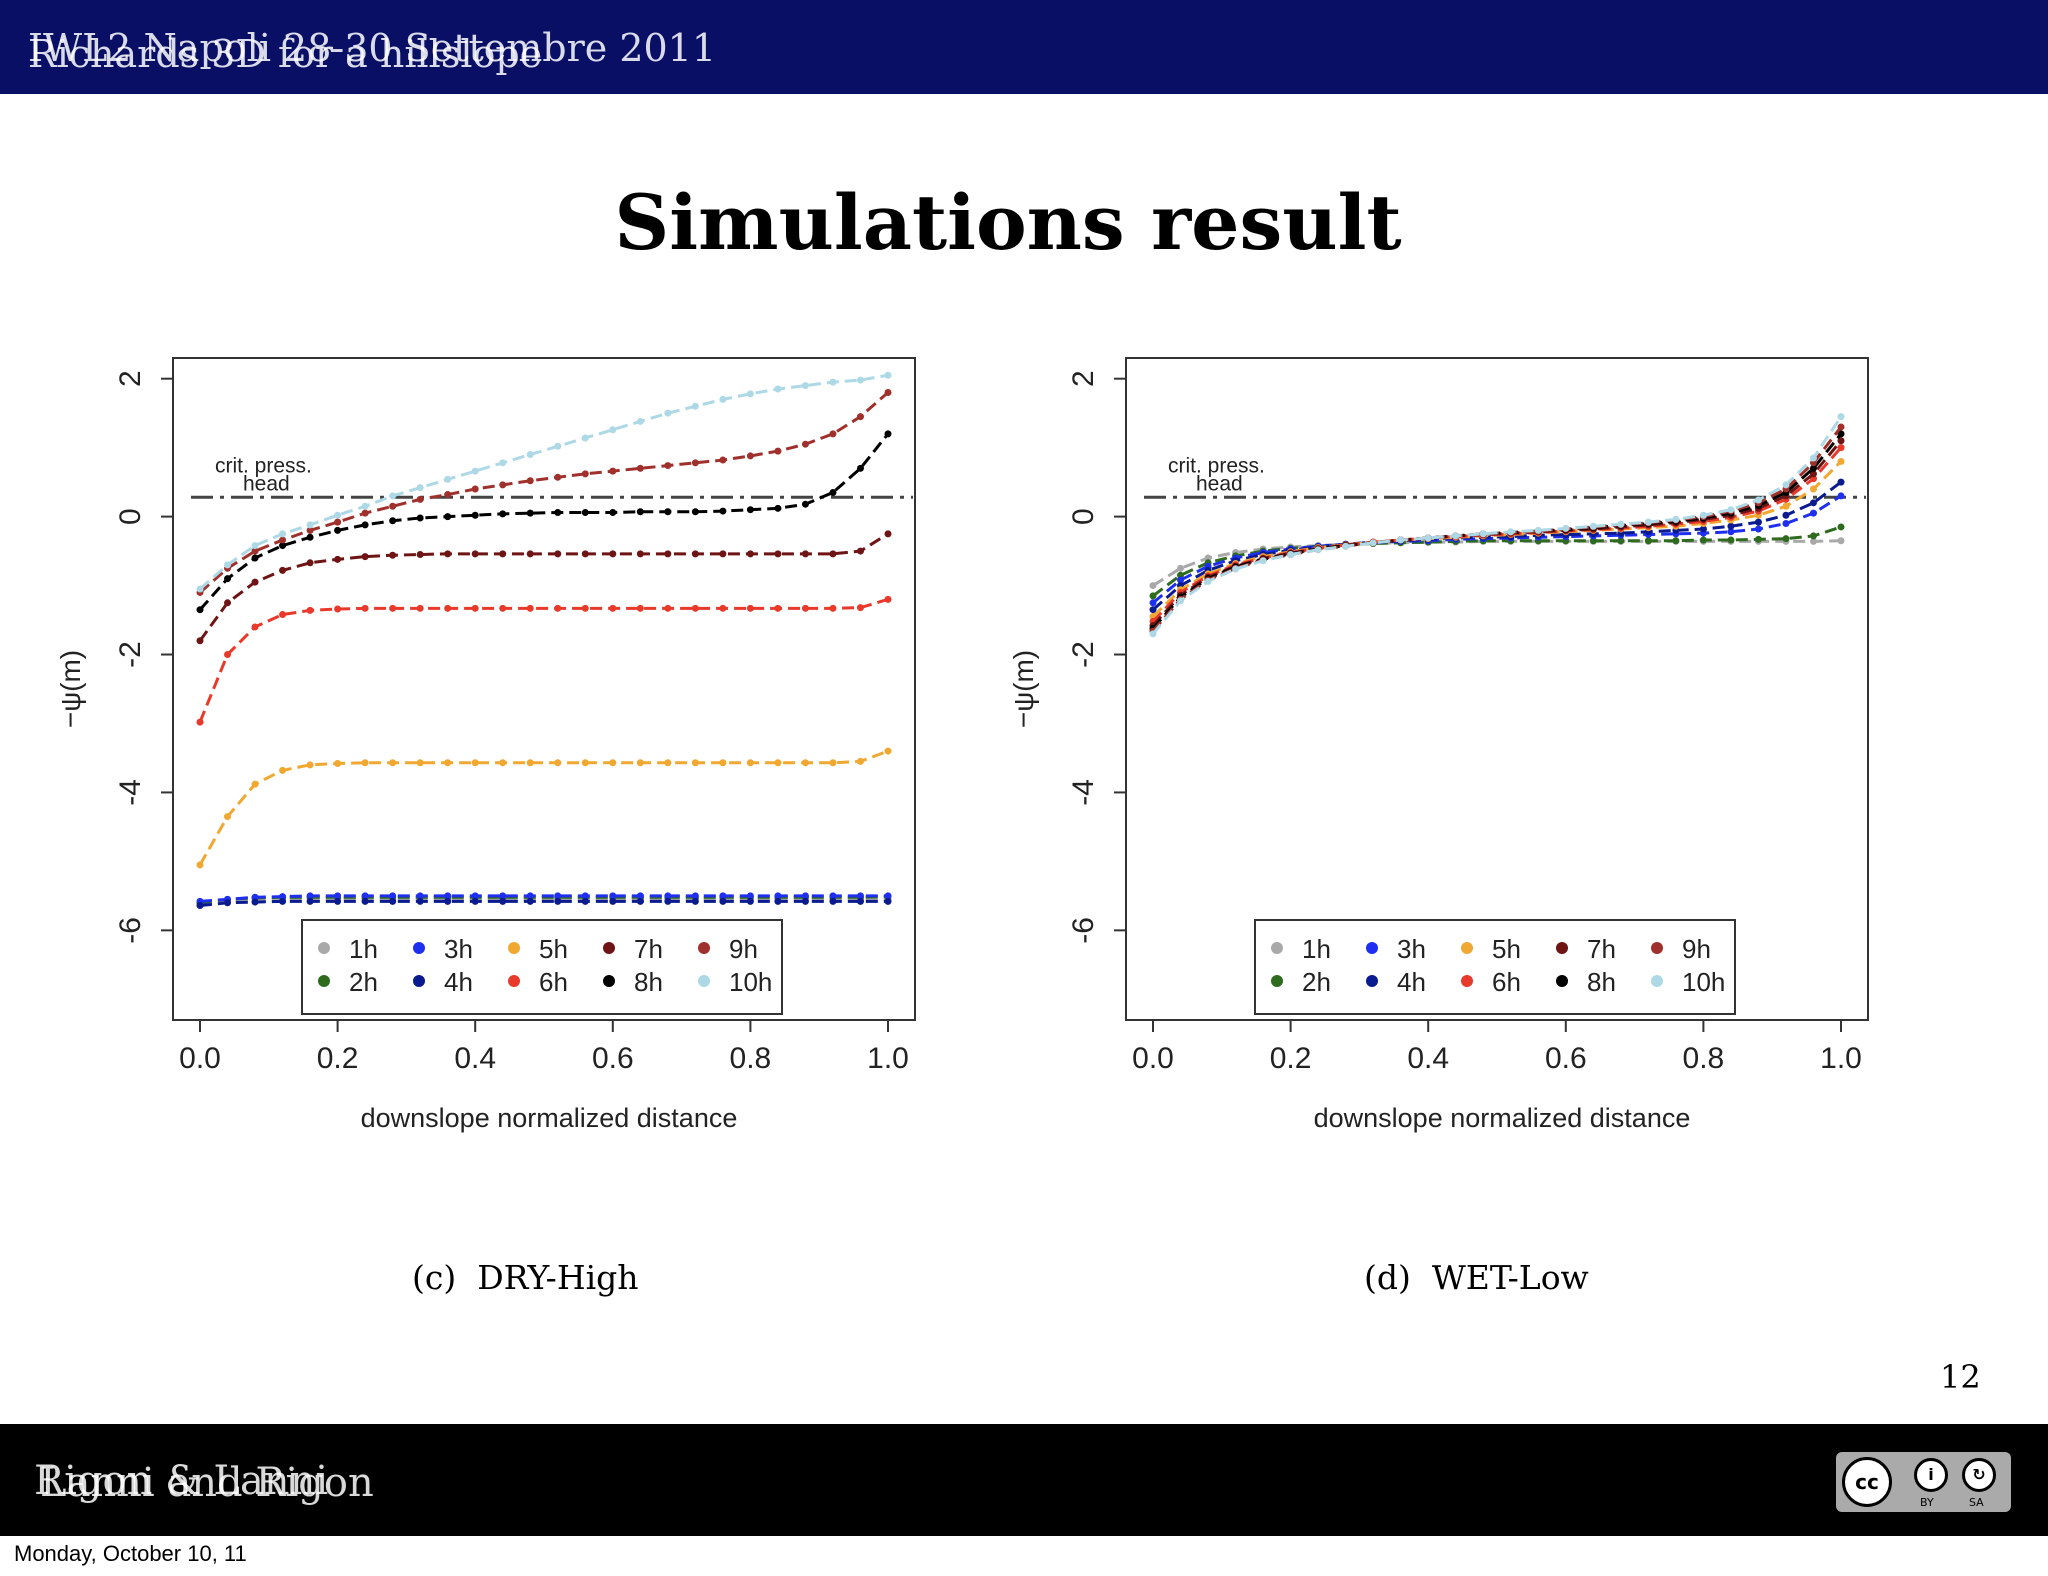  What do you see at coordinates (1008, 222) in the screenshot?
I see `slide-title: Simulations result` at bounding box center [1008, 222].